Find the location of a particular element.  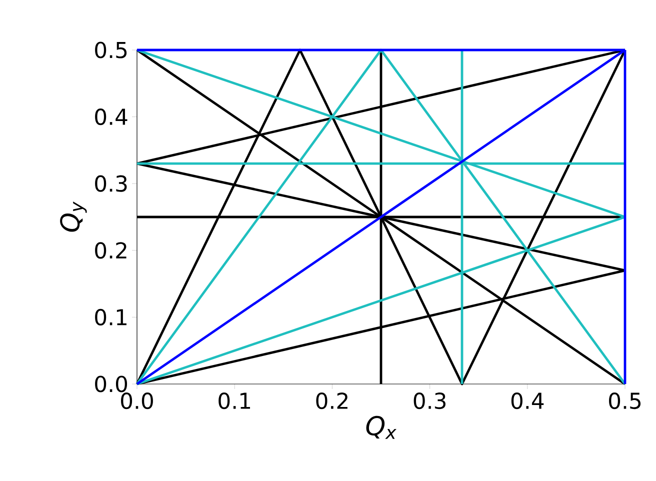

x-tick-label: 0.0 is located at coordinates (137, 401).